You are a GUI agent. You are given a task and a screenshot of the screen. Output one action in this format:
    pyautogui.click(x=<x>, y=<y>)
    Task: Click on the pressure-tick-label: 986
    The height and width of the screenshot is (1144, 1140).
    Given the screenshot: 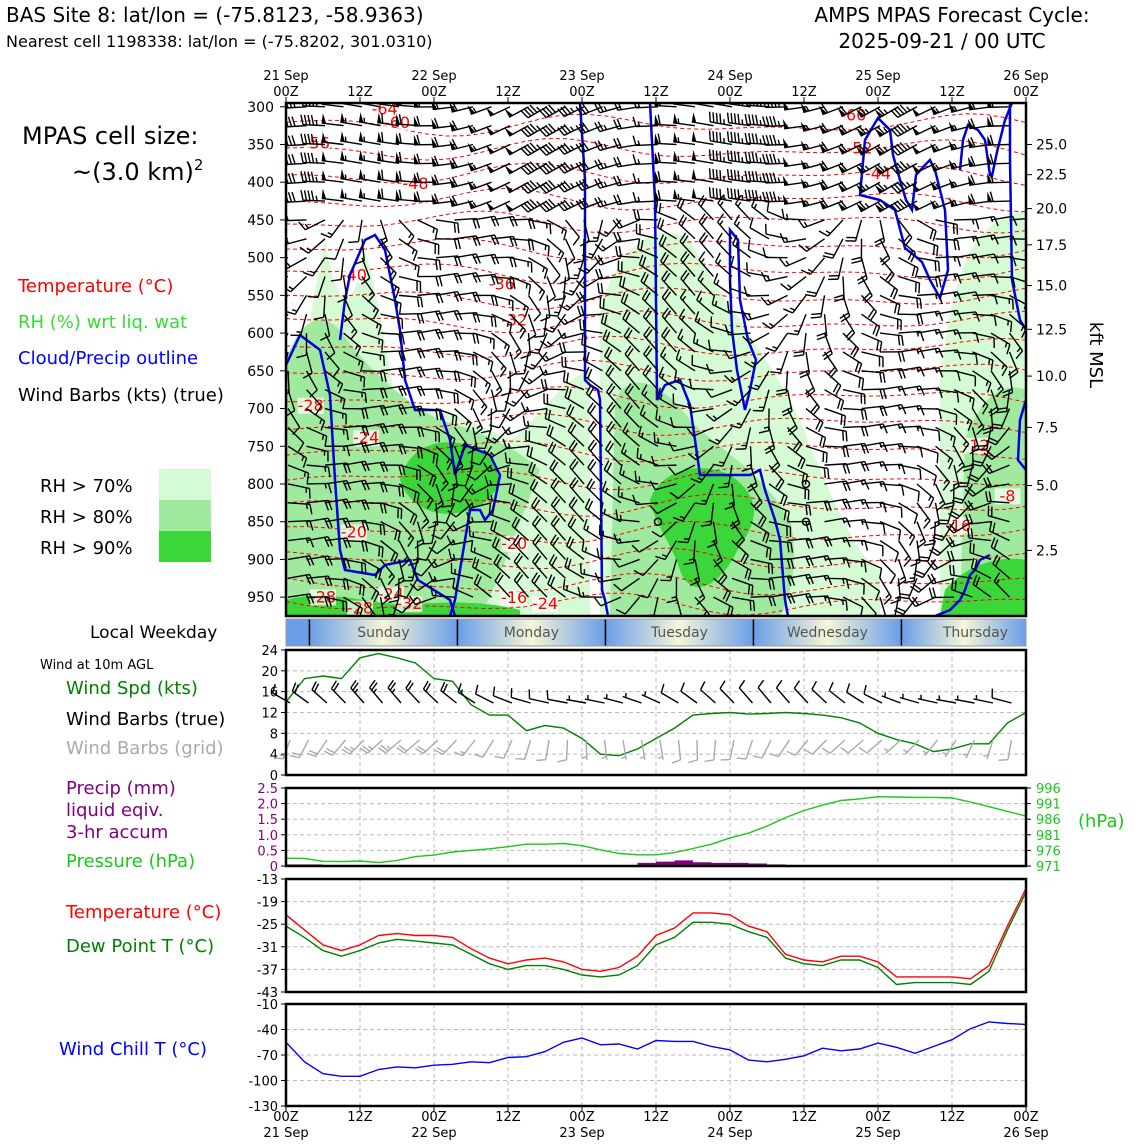 What is the action you would take?
    pyautogui.click(x=1048, y=820)
    